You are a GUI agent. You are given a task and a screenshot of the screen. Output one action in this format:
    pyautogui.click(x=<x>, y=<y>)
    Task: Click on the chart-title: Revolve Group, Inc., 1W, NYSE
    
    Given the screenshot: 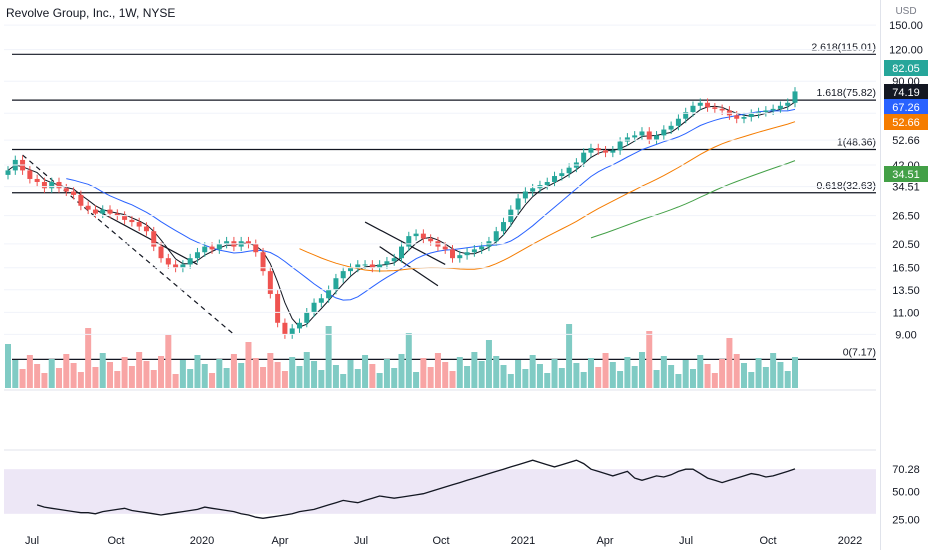 What is the action you would take?
    pyautogui.click(x=91, y=13)
    